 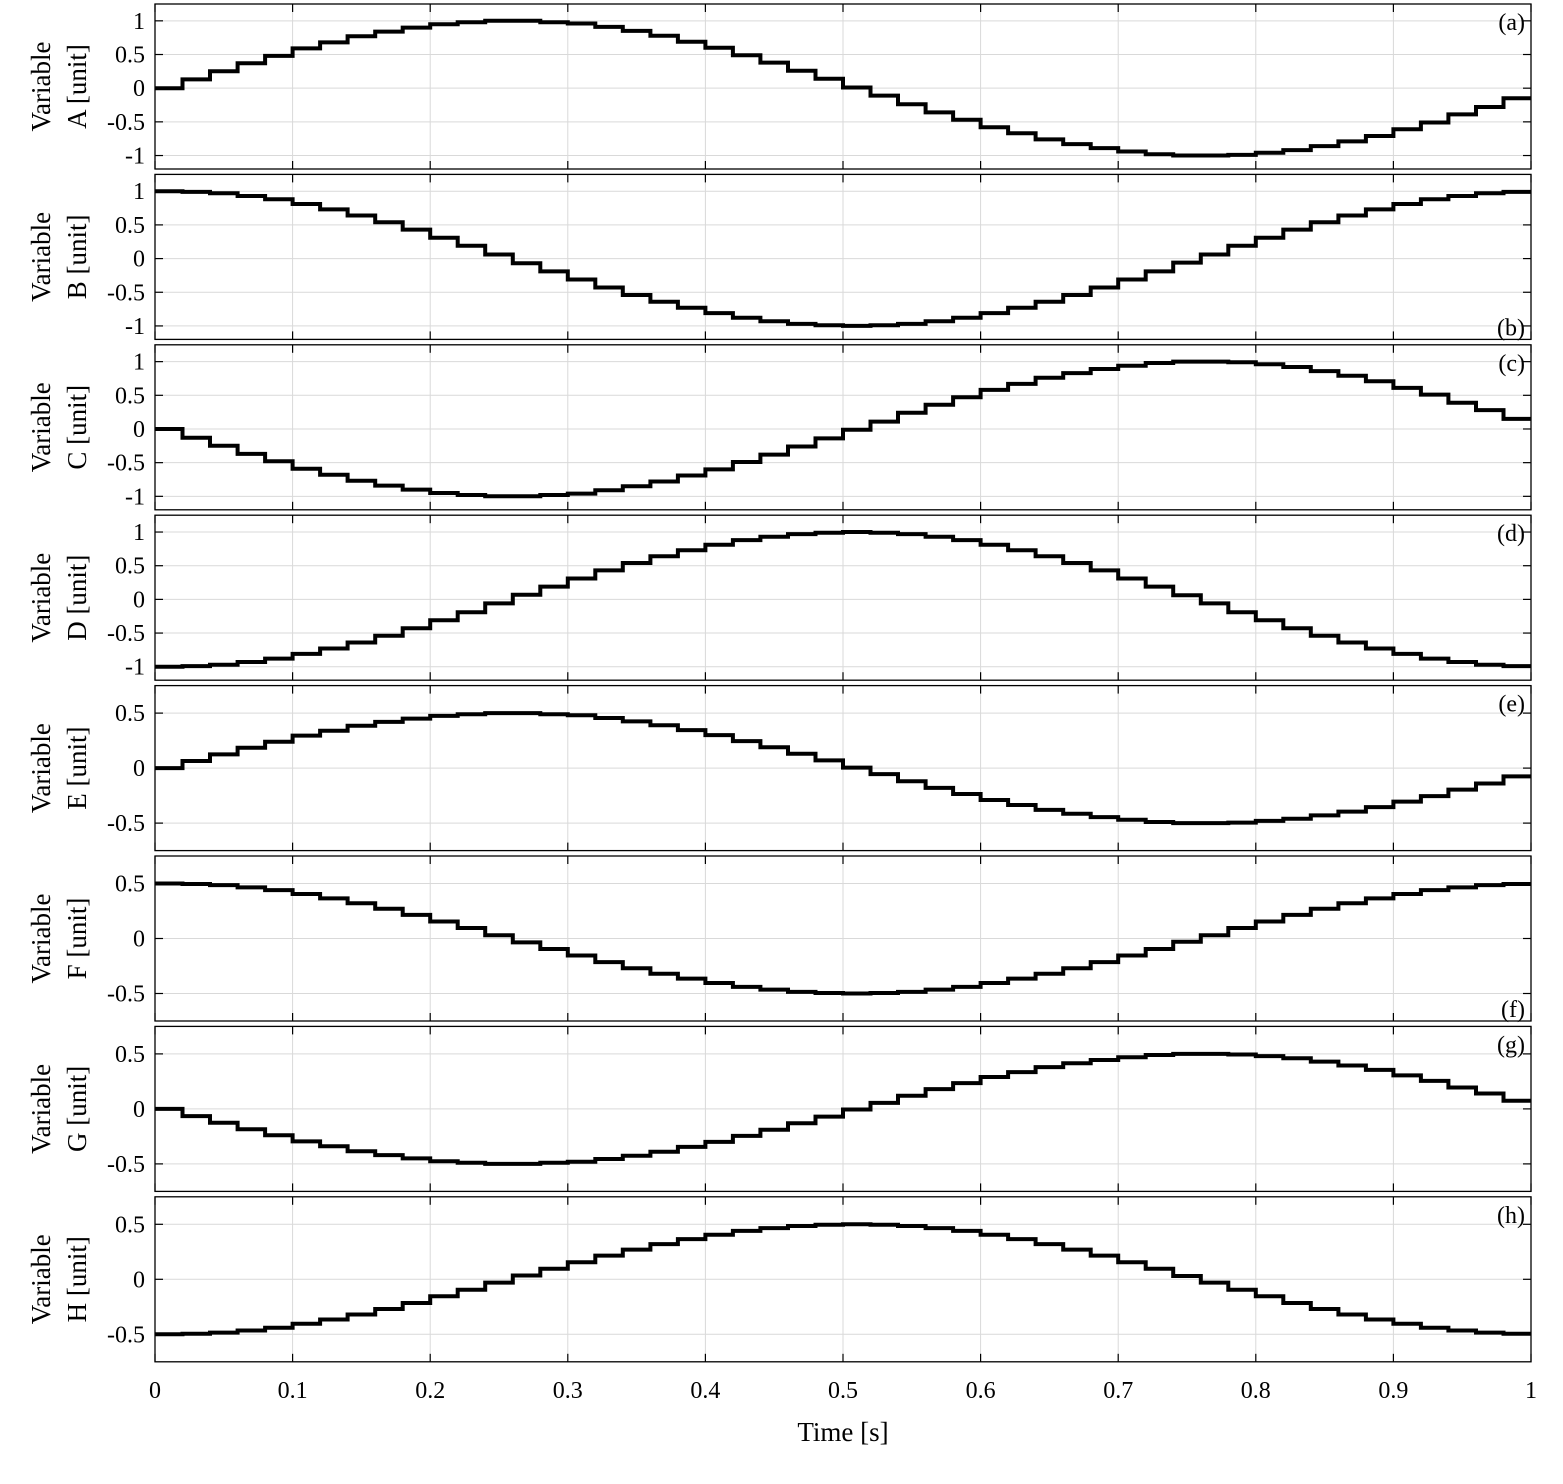 I want to click on y-axis-title-line2: D [unit], so click(x=77, y=598).